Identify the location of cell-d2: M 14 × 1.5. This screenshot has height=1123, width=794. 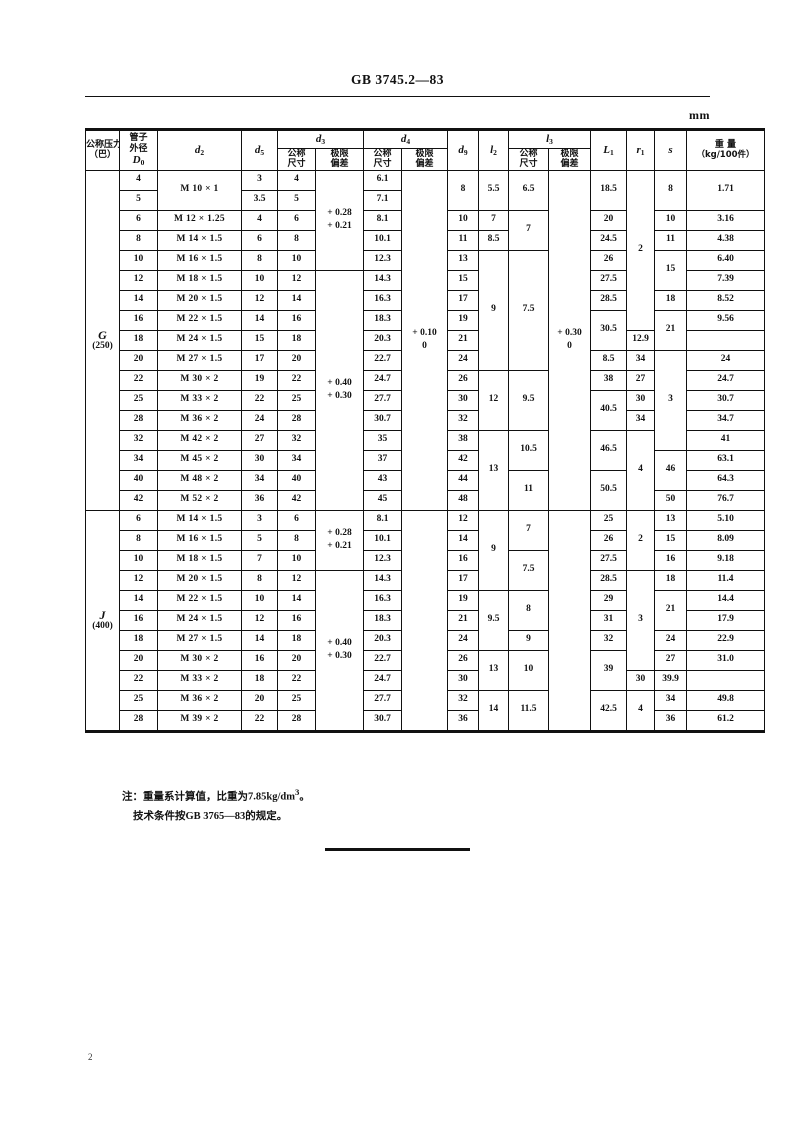
(199, 520).